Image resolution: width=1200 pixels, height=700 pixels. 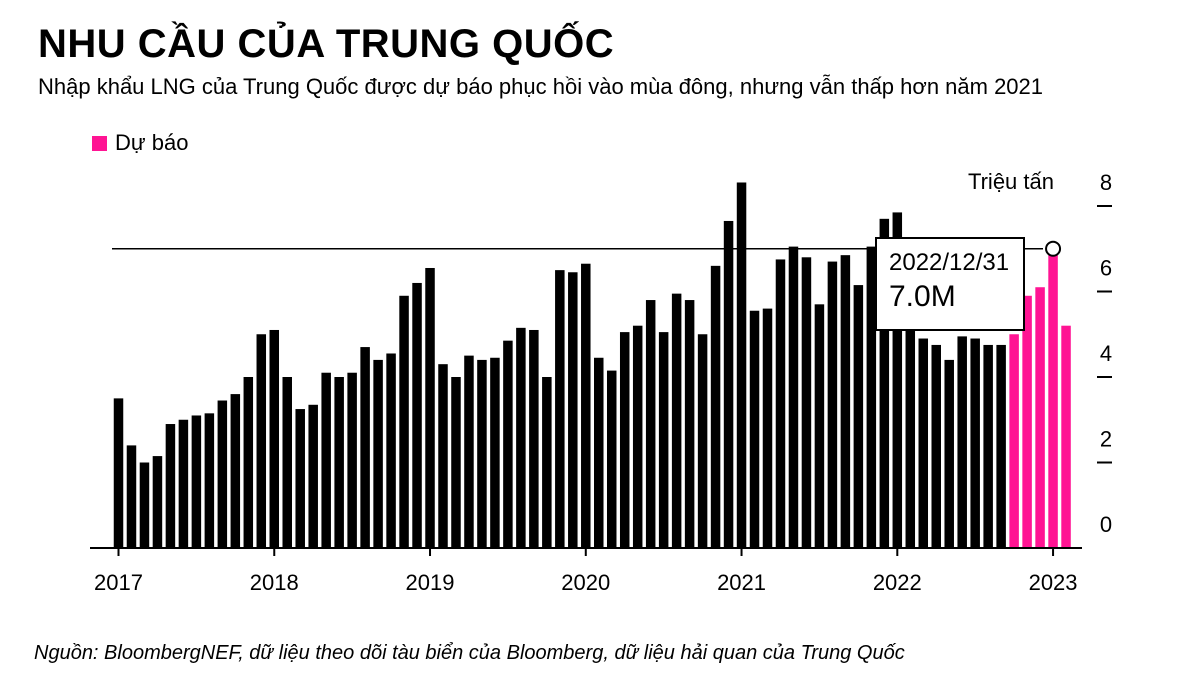 What do you see at coordinates (1106, 353) in the screenshot?
I see `y-tick-label: 4` at bounding box center [1106, 353].